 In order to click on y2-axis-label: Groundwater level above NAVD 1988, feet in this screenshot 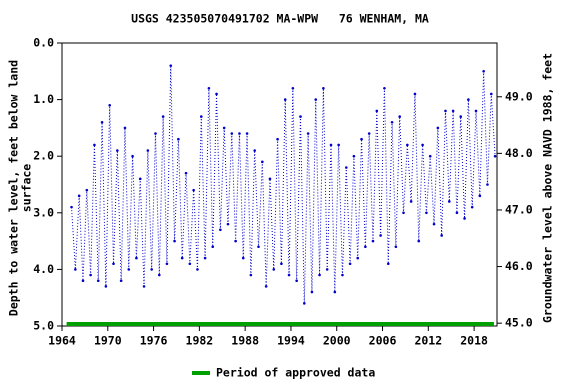, I will do `click(548, 188)`.